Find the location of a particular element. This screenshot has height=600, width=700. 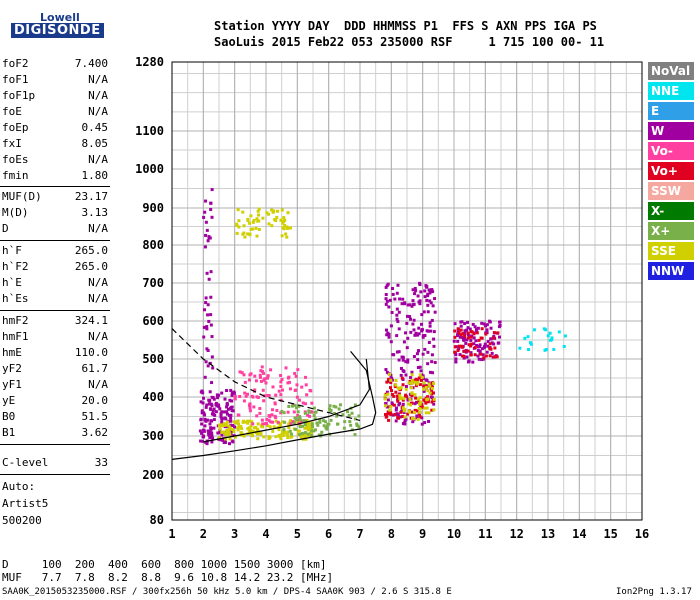

param-row: foE N/A is located at coordinates (55, 112).